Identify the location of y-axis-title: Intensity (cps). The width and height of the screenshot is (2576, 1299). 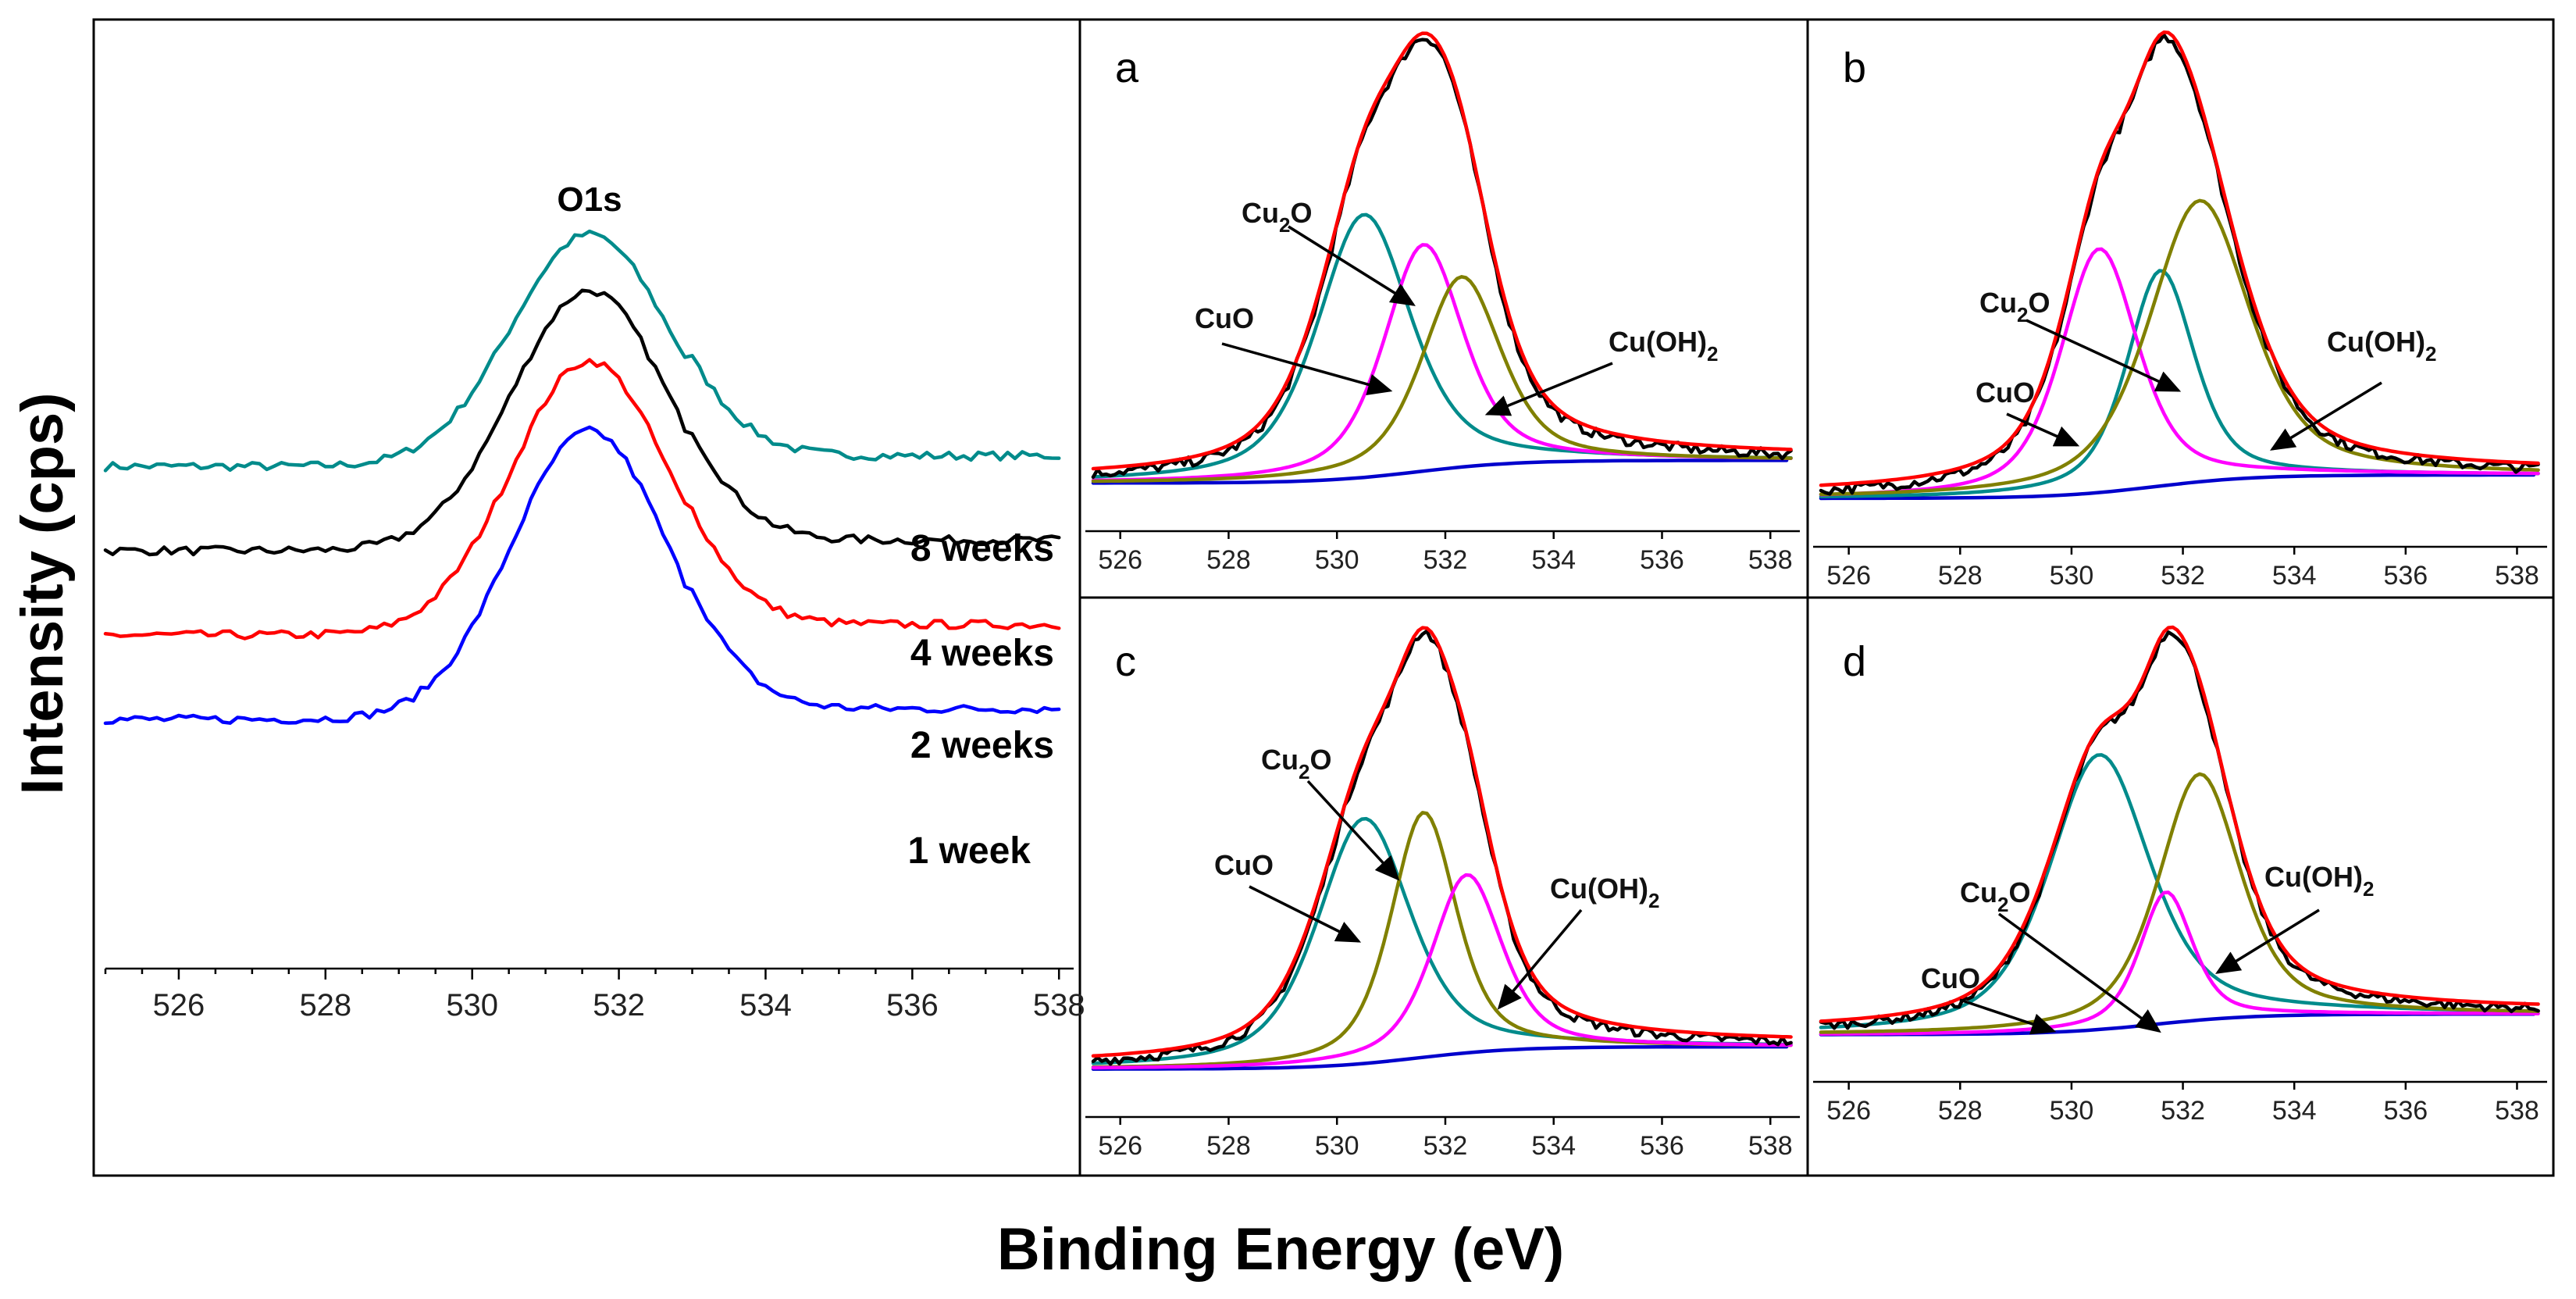
(42, 593).